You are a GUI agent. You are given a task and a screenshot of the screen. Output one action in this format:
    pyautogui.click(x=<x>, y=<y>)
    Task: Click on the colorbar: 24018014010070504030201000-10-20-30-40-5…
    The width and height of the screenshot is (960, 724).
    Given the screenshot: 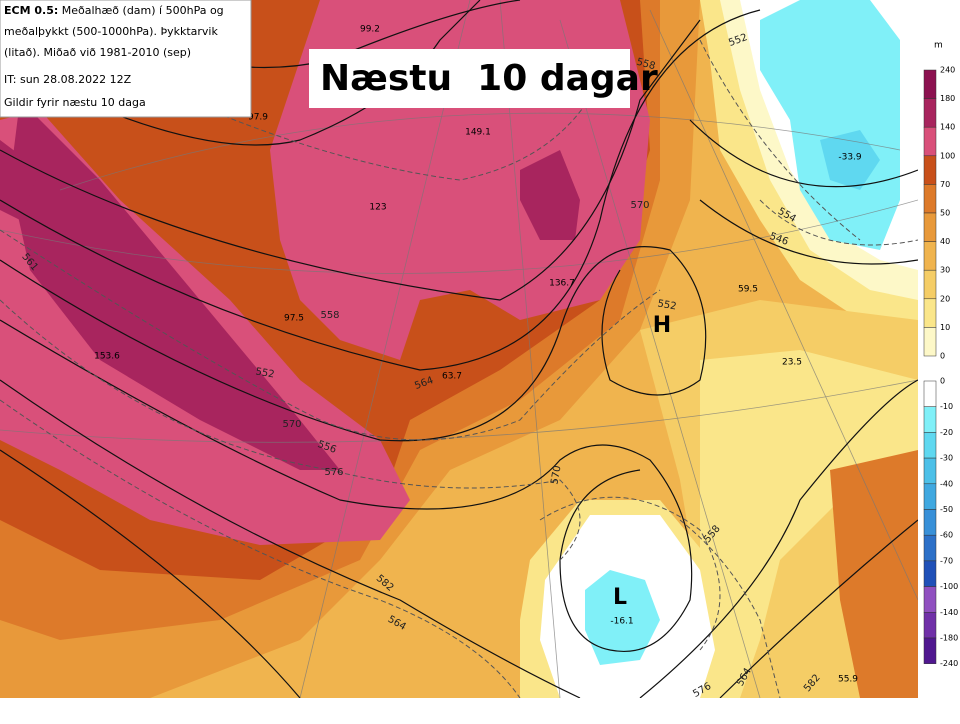 What is the action you would take?
    pyautogui.click(x=940, y=367)
    